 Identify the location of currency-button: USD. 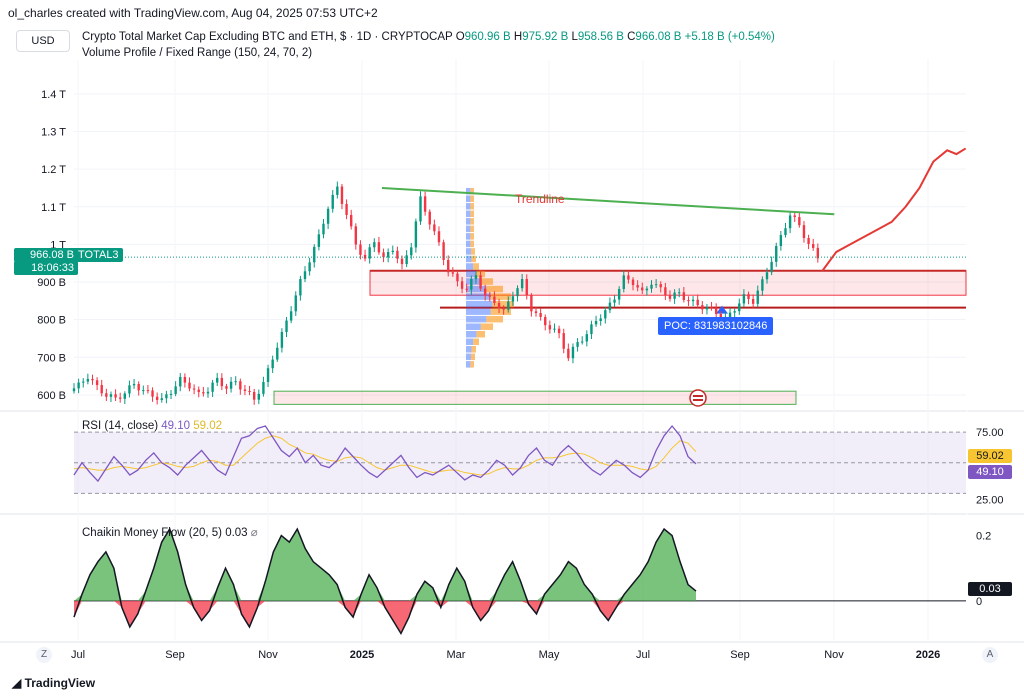
(43, 41).